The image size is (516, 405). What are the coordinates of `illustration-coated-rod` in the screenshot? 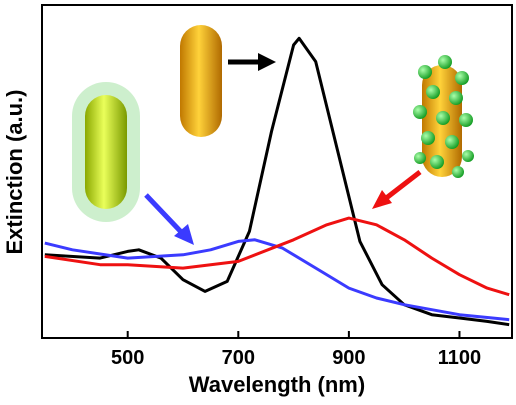 It's located at (106, 152).